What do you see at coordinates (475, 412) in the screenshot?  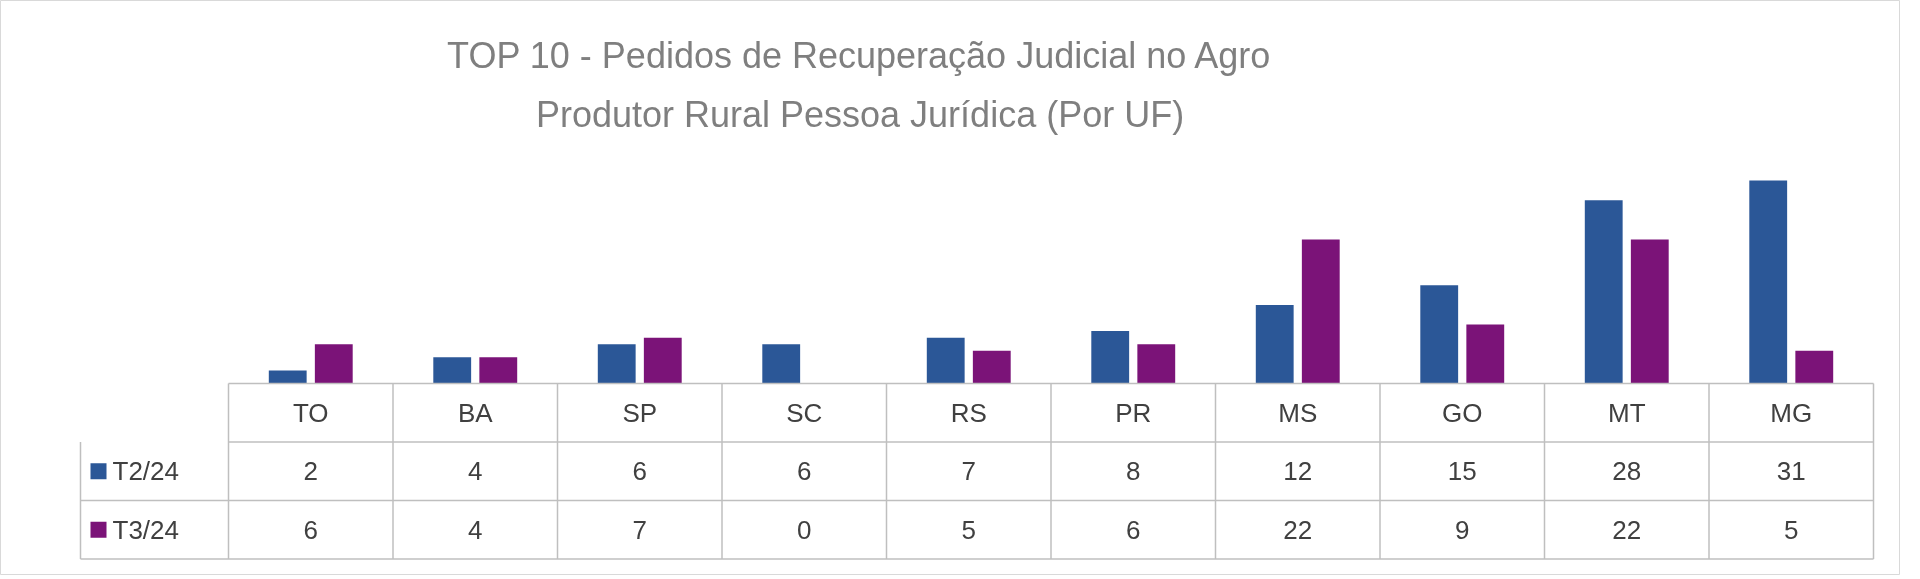 I see `x-tick-label: BA` at bounding box center [475, 412].